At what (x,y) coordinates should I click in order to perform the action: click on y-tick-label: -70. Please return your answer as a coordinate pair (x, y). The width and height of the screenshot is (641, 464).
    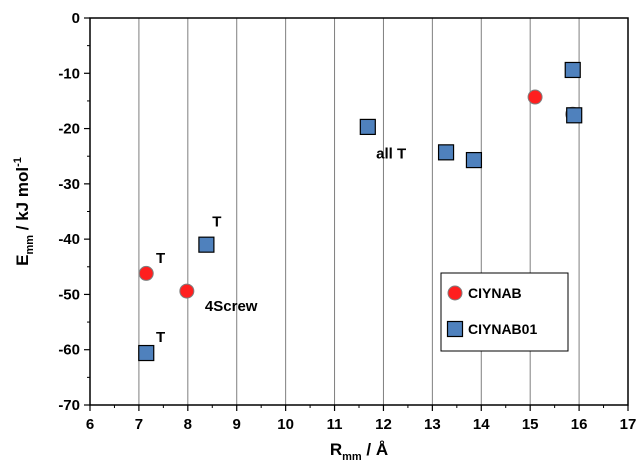
    Looking at the image, I should click on (69, 405).